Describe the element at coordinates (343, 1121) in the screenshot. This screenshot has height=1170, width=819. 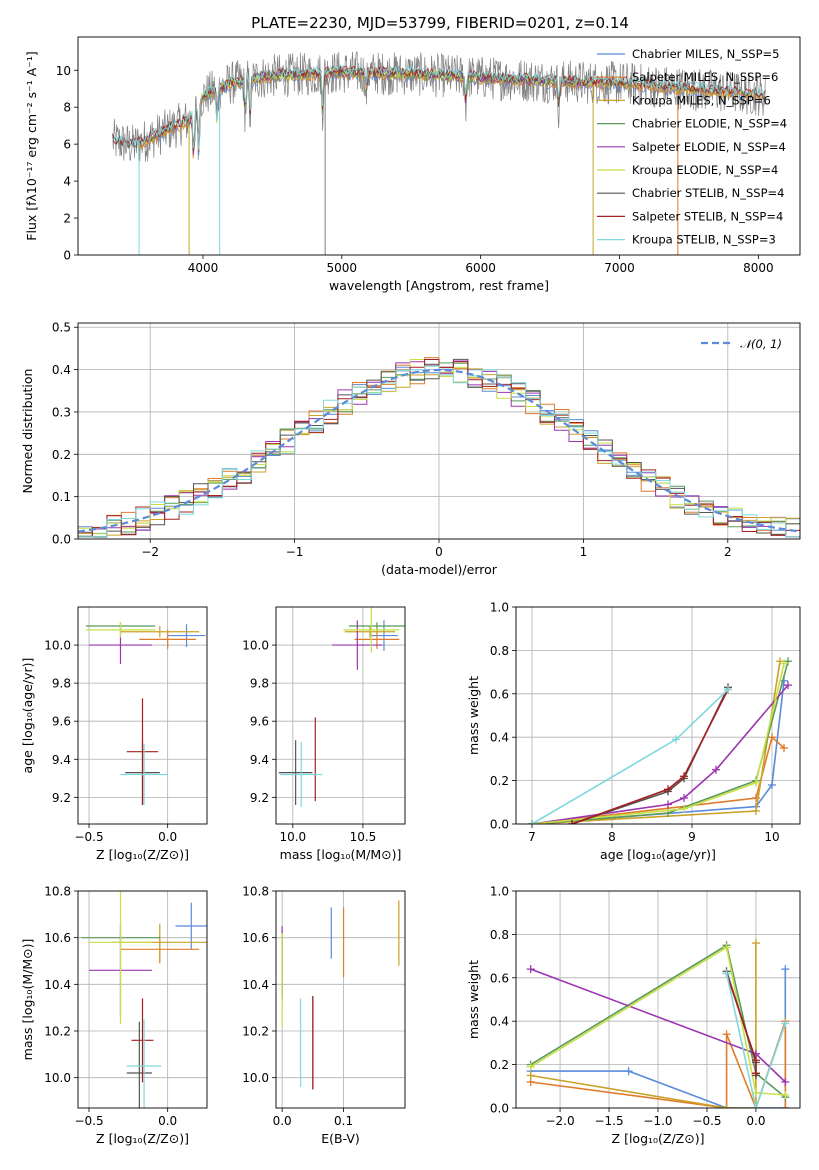
I see `x-tick-label: 0.1` at that location.